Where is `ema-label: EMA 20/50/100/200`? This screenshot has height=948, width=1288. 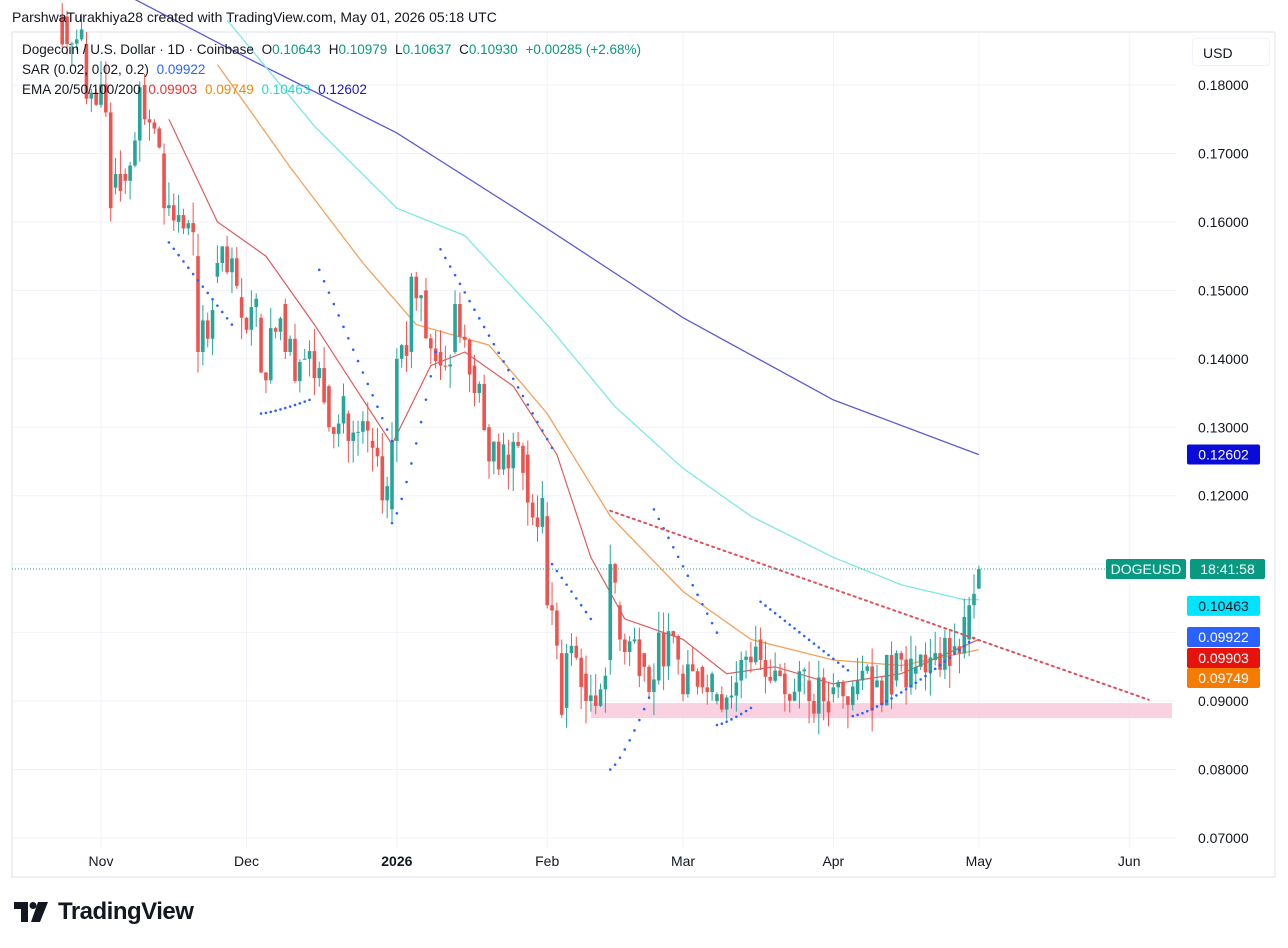
ema-label: EMA 20/50/100/200 is located at coordinates (81, 89).